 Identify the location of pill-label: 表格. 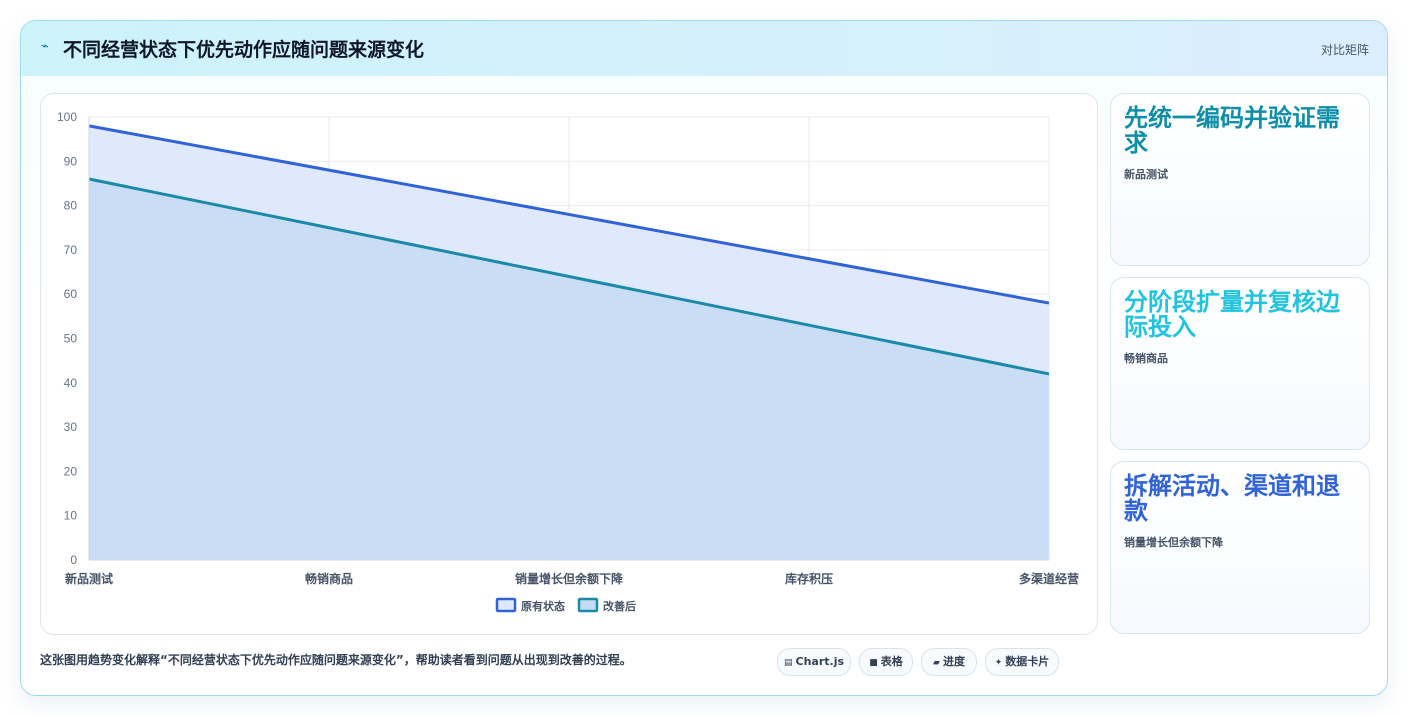
(891, 661).